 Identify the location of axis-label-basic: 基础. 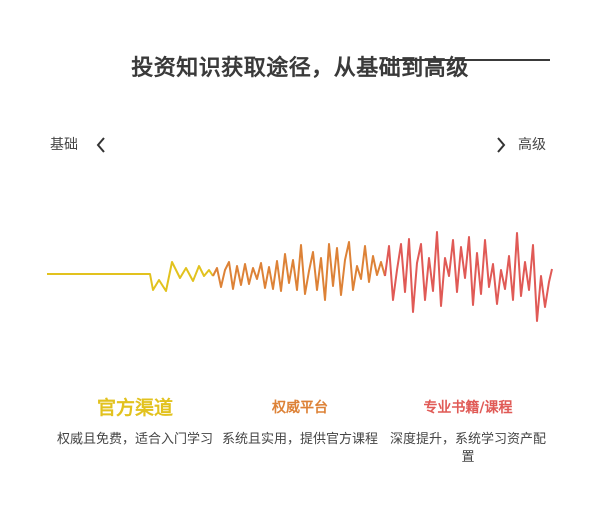
(64, 145).